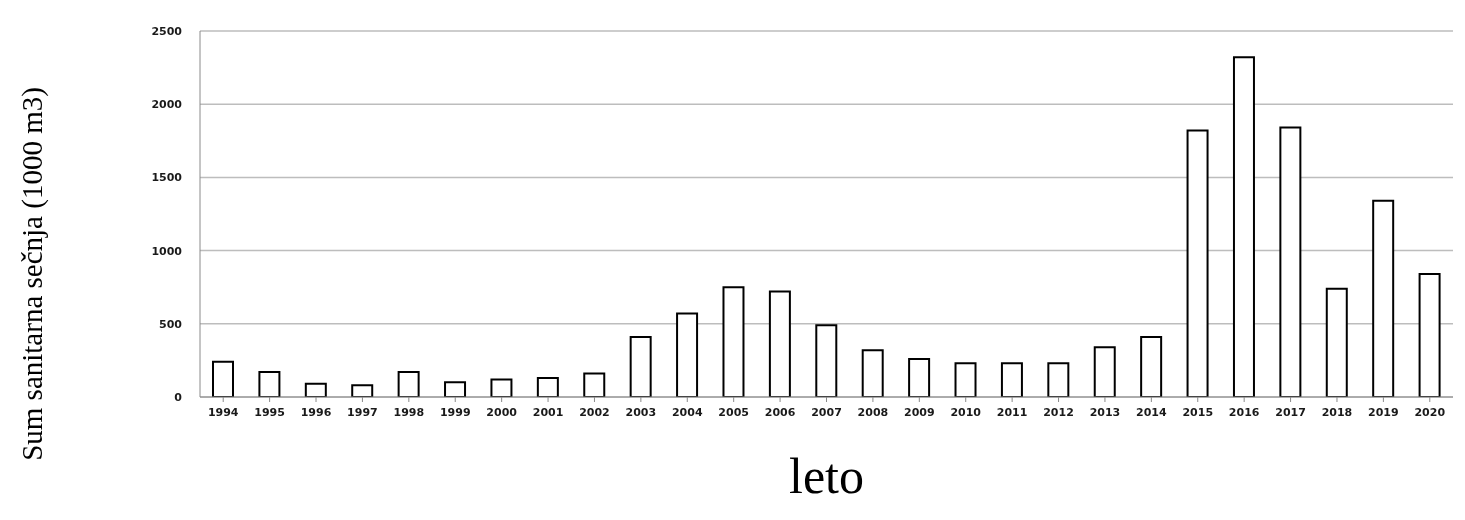 This screenshot has height=520, width=1465. Describe the element at coordinates (966, 412) in the screenshot. I see `x-tick-label: 2010` at that location.